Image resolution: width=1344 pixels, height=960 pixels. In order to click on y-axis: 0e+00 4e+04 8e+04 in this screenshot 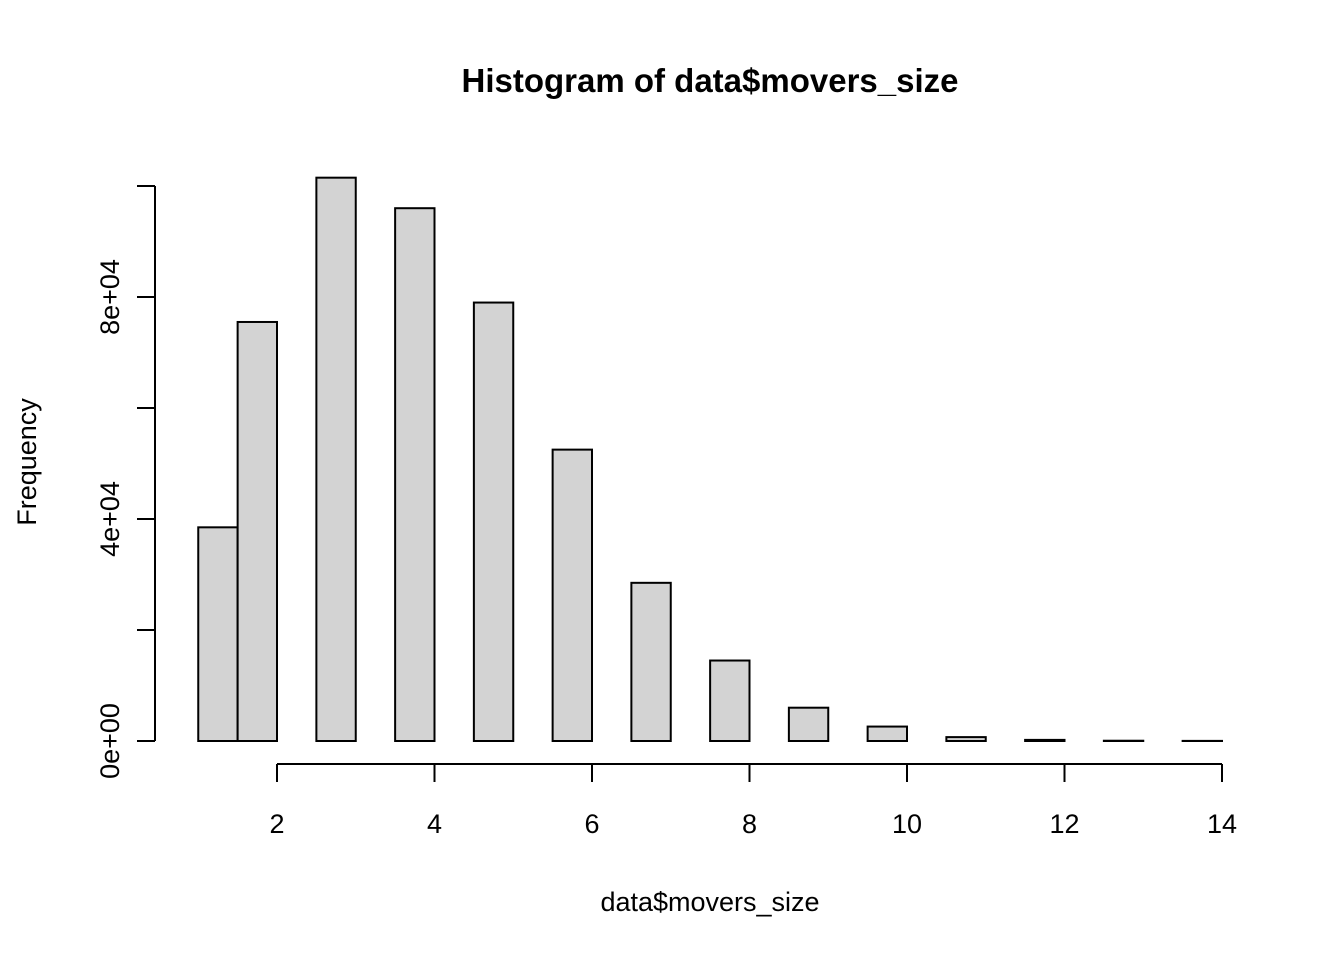, I will do `click(125, 482)`.